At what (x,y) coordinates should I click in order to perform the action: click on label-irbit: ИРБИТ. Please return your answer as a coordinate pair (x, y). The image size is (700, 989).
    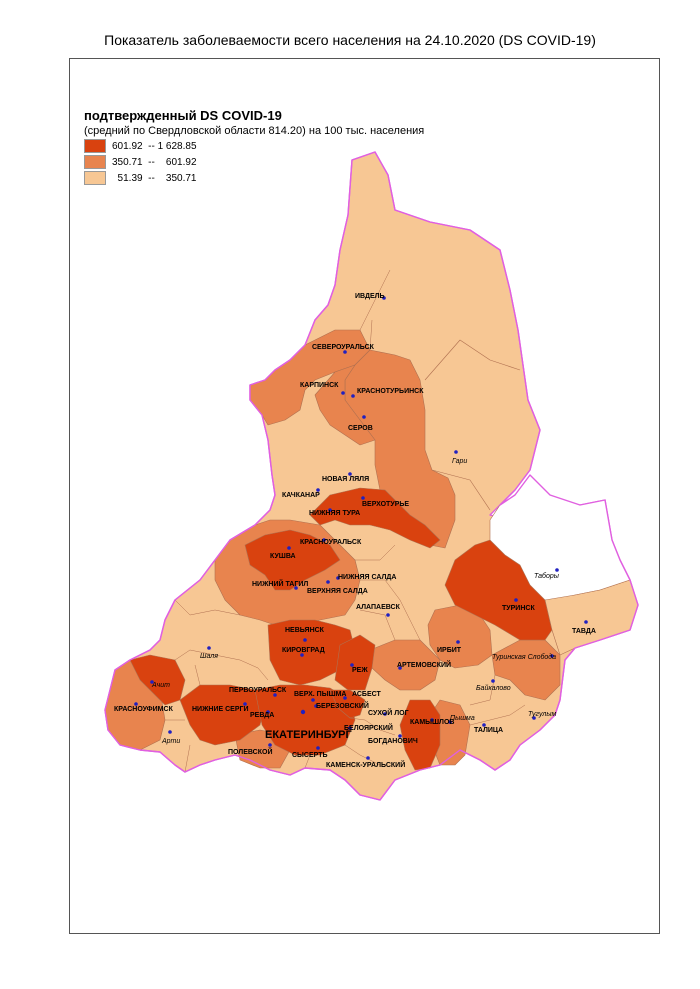
    Looking at the image, I should click on (449, 650).